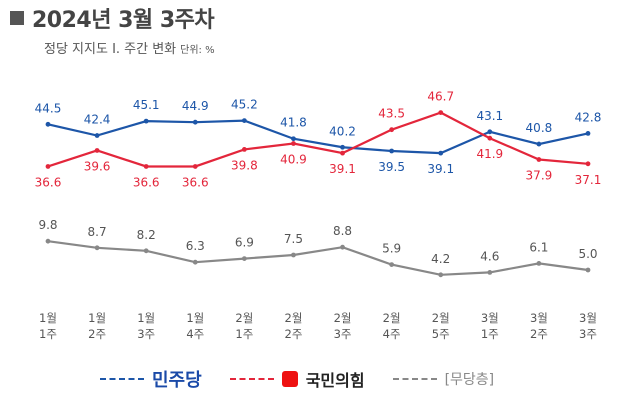 This screenshot has width=640, height=409. I want to click on series-line-ppp, so click(318, 139).